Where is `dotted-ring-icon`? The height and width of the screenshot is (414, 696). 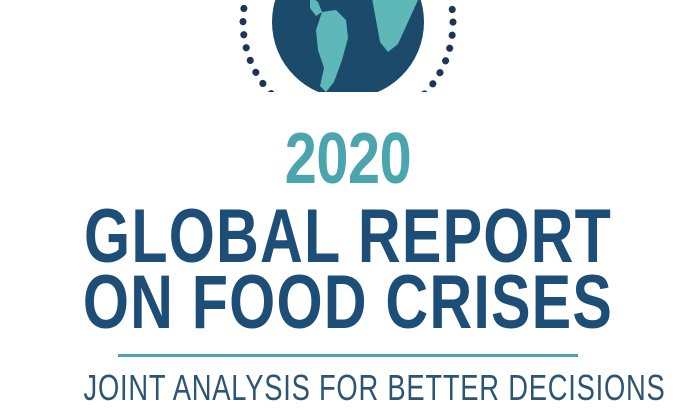 dotted-ring-icon is located at coordinates (348, 46).